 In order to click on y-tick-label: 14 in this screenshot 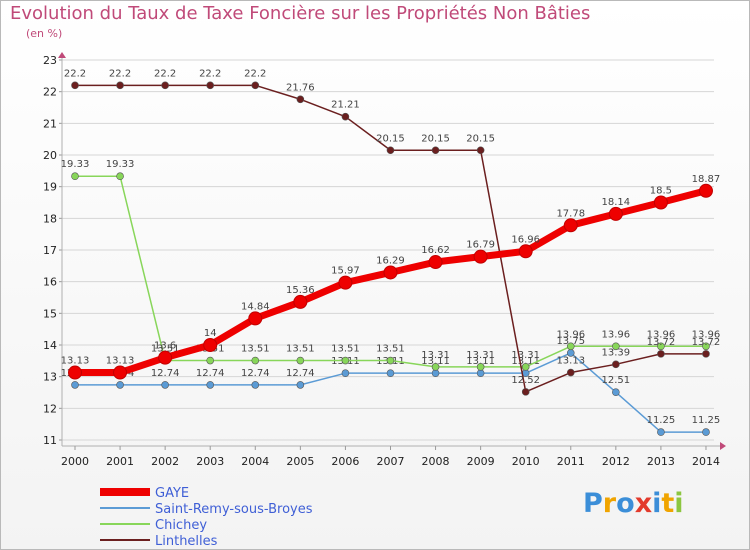, I will do `click(50, 345)`.